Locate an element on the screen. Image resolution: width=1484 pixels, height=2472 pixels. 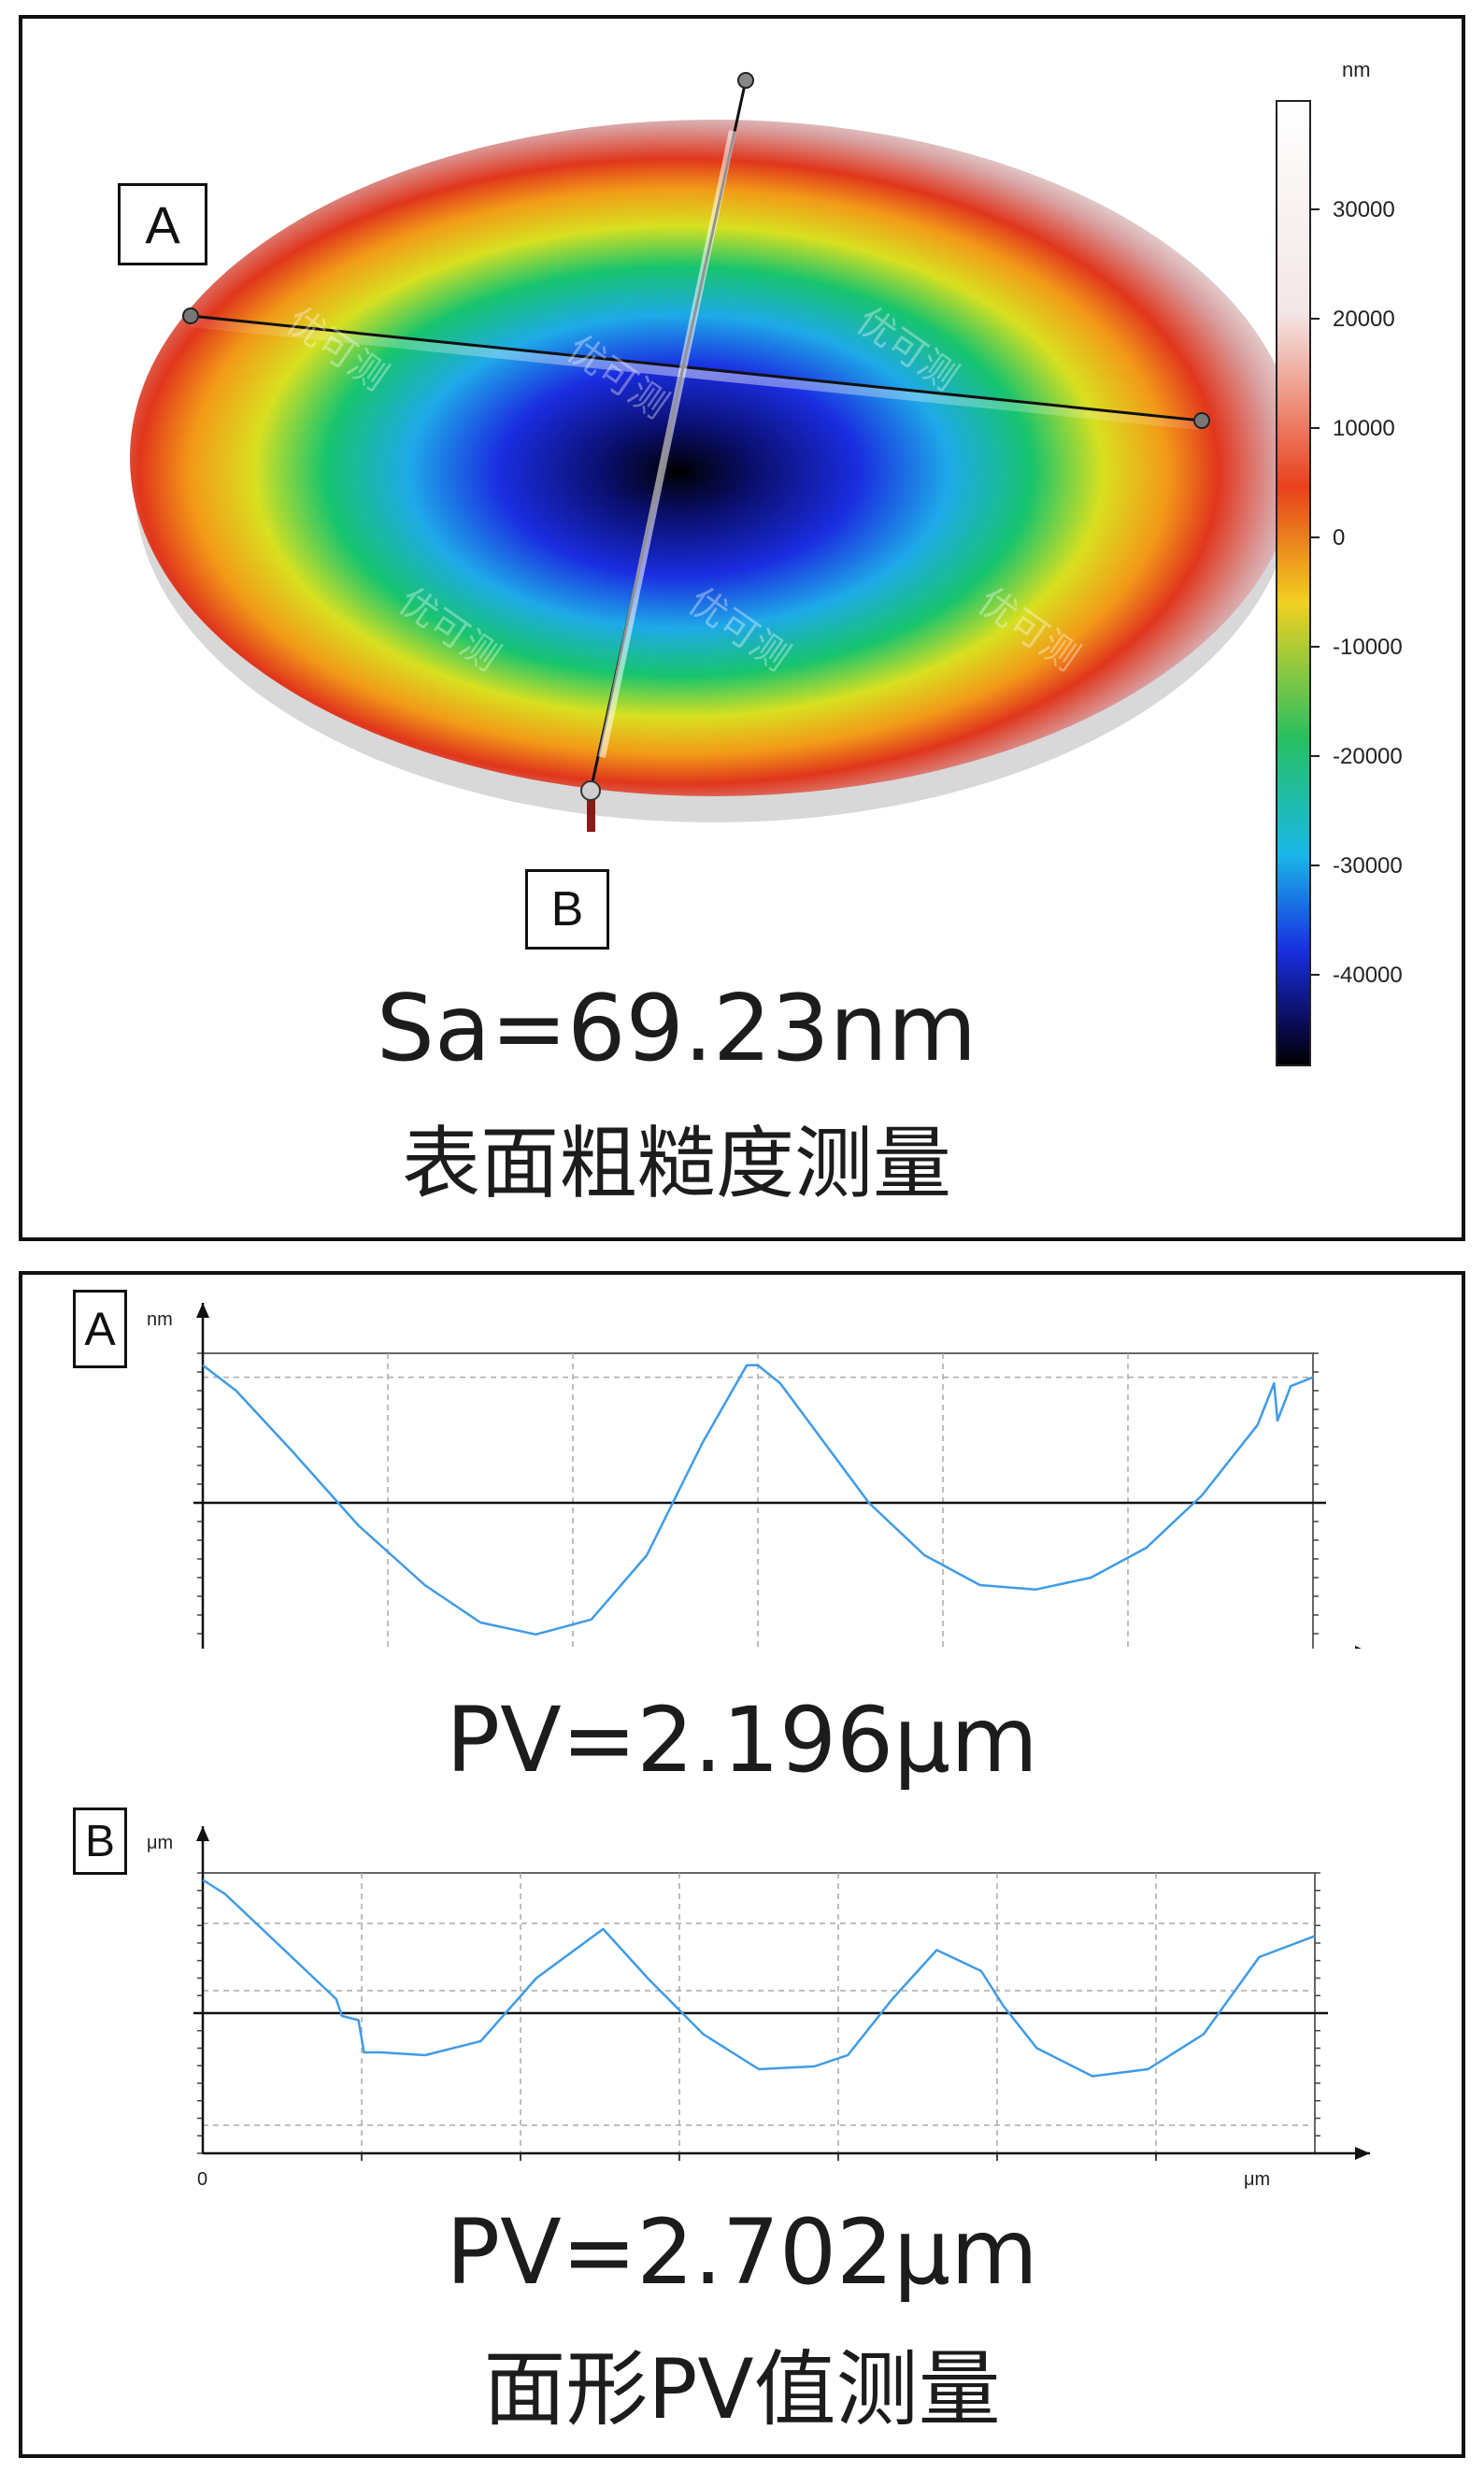
section-b-end-marker is located at coordinates (590, 790).